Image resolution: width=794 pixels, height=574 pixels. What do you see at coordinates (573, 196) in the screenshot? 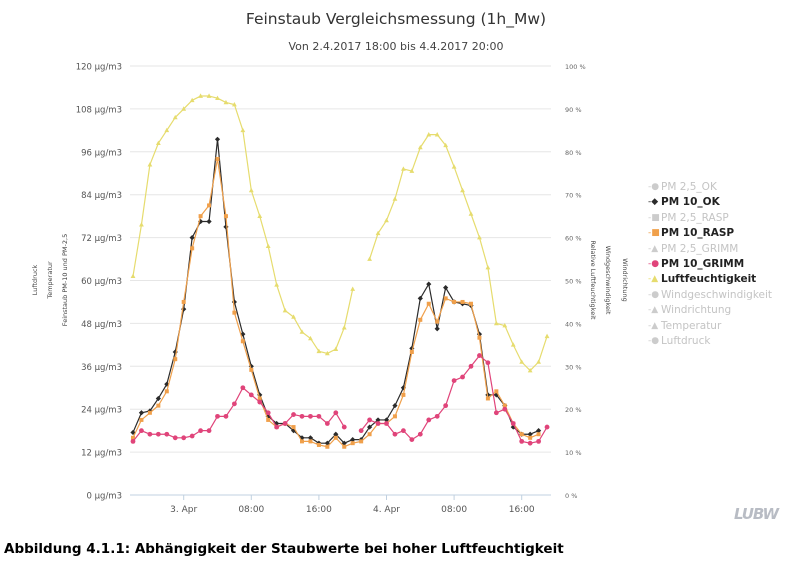
I see `y-right-tick-label: 70 %` at bounding box center [573, 196].